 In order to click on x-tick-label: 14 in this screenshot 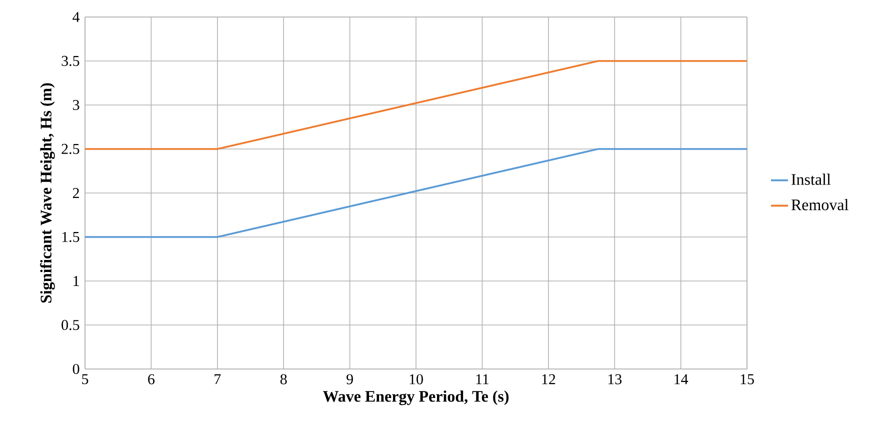, I will do `click(681, 379)`.